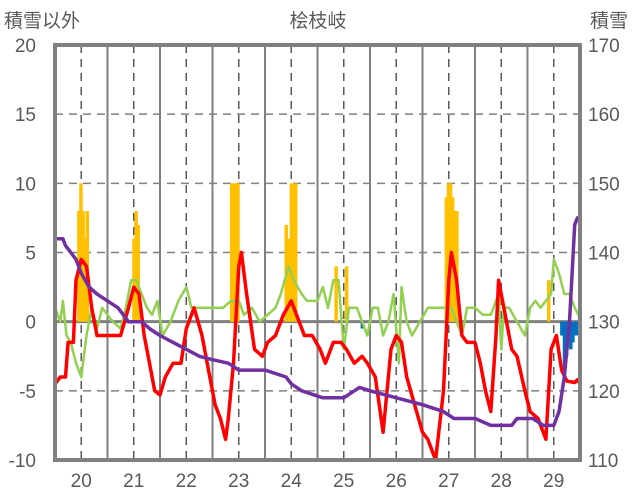 The image size is (636, 501). What do you see at coordinates (396, 481) in the screenshot?
I see `x-tick-label: 26` at bounding box center [396, 481].